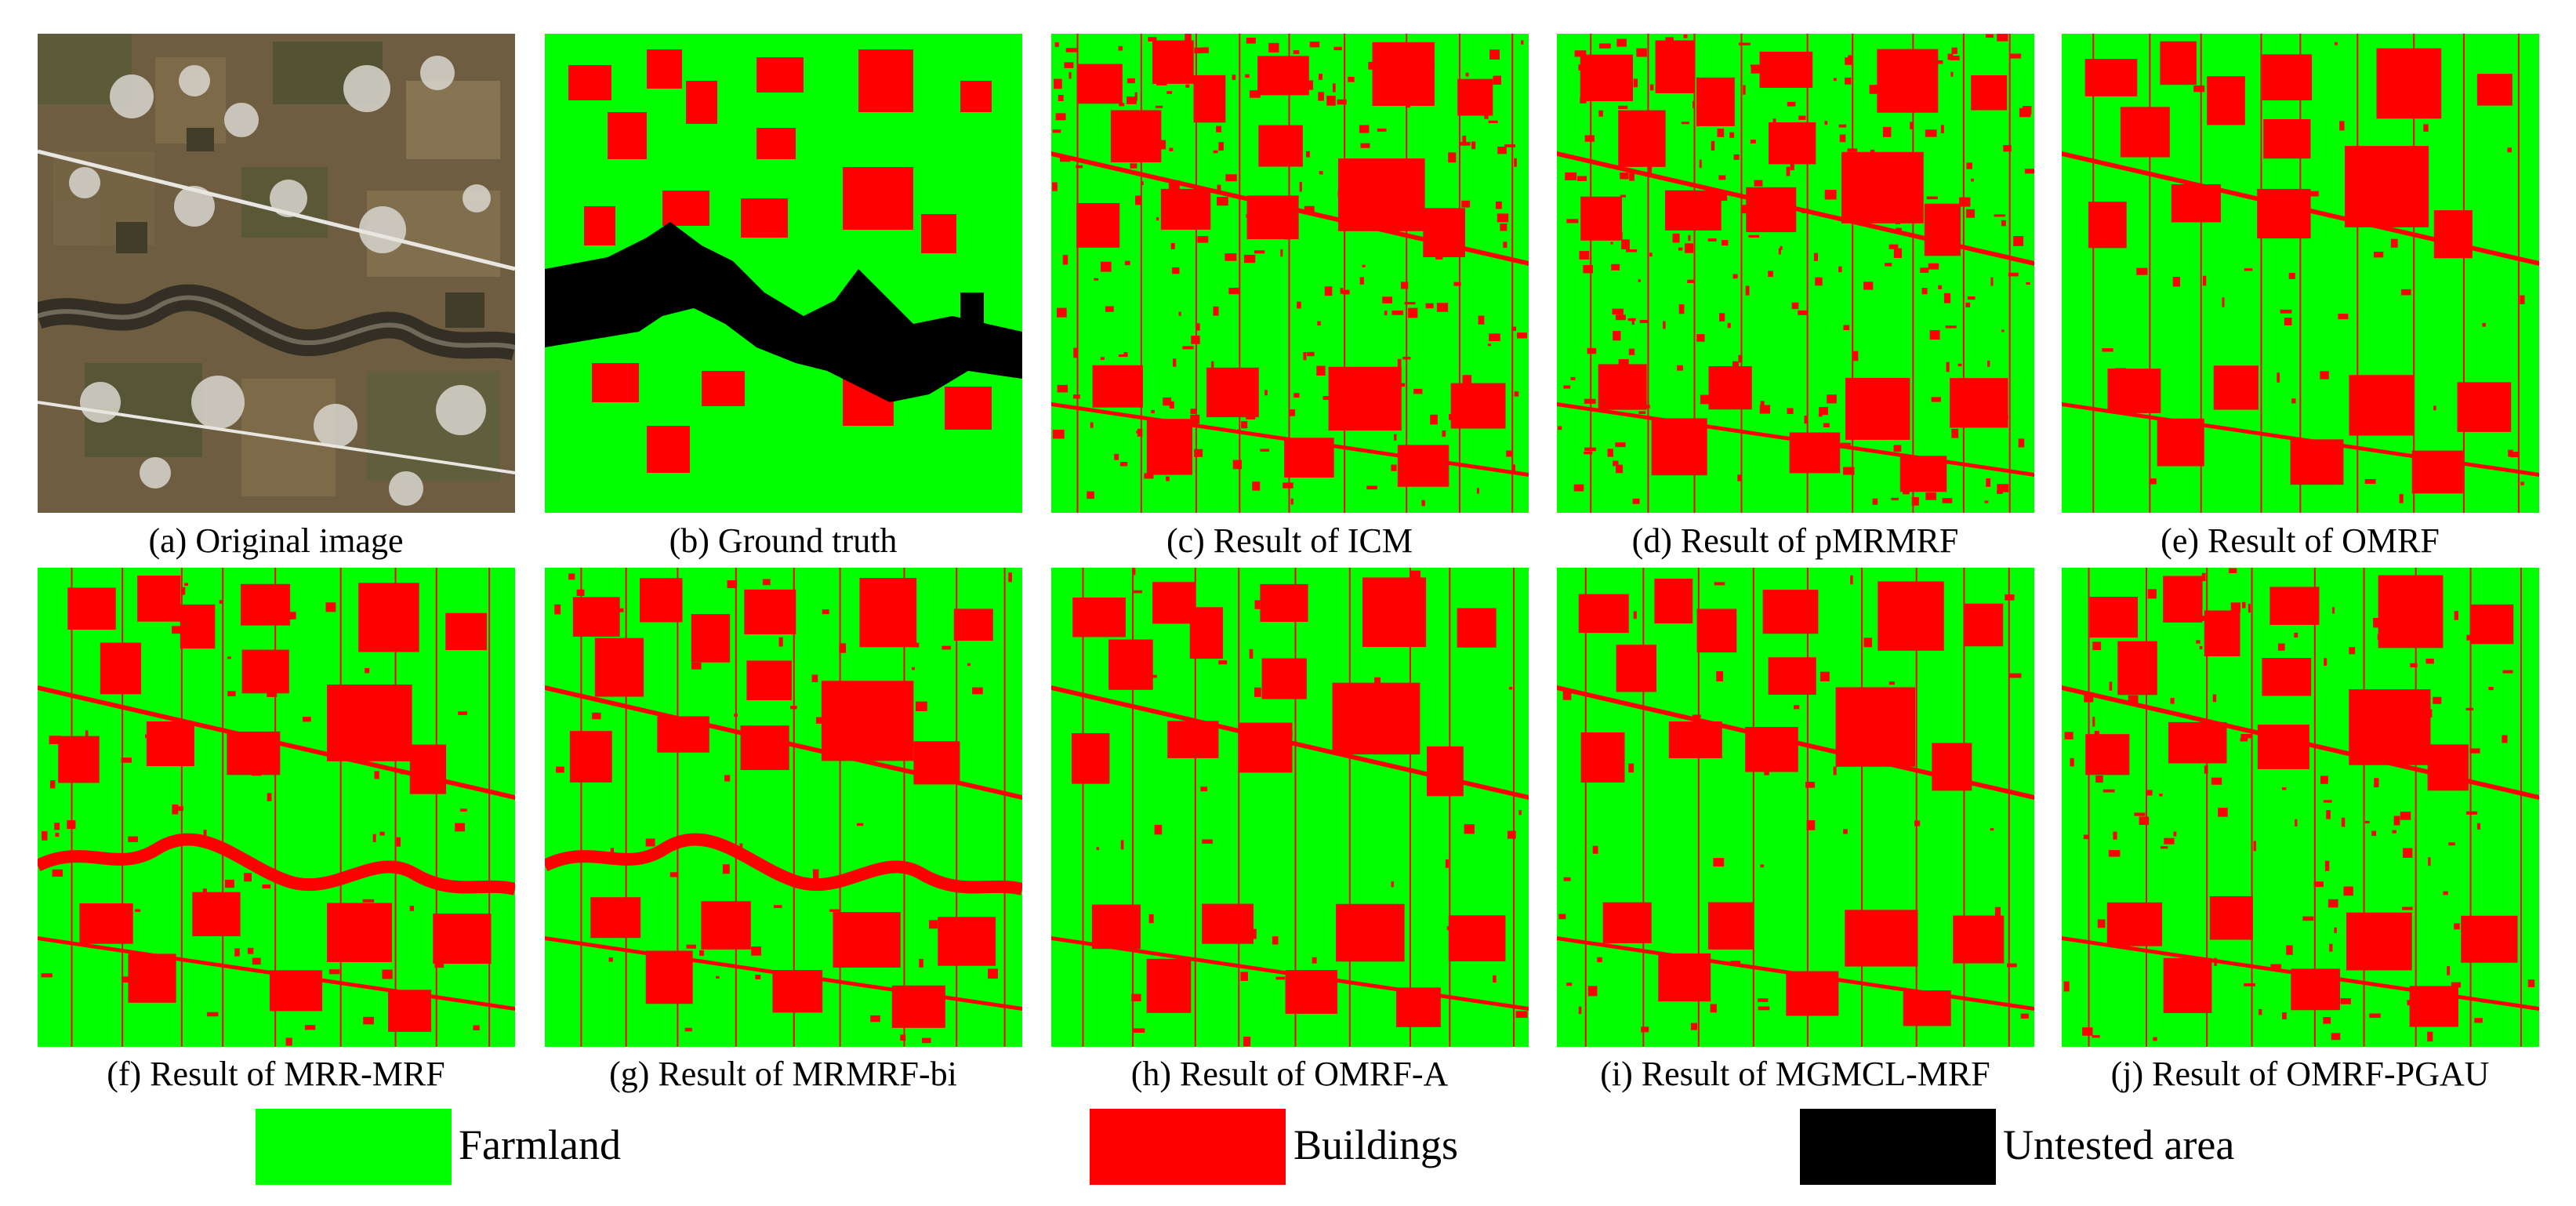  I want to click on result-map-mgmcl-mrf, so click(1796, 807).